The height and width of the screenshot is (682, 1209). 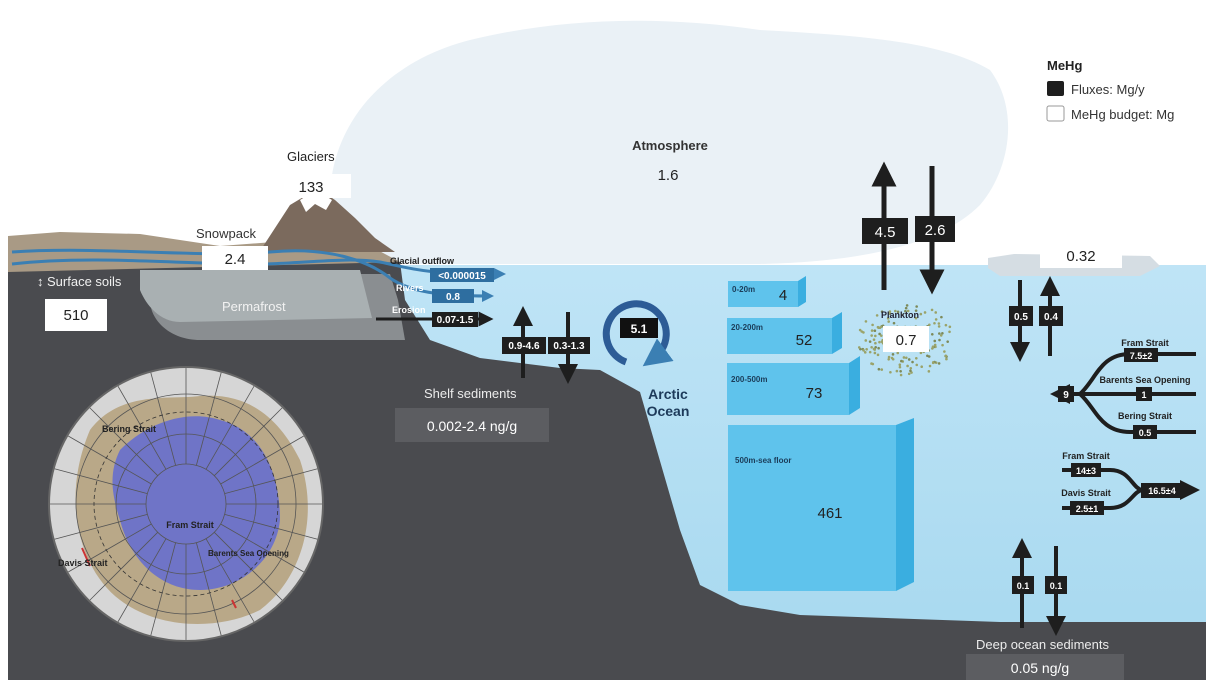 I want to click on glaciers-value: 133, so click(x=310, y=187).